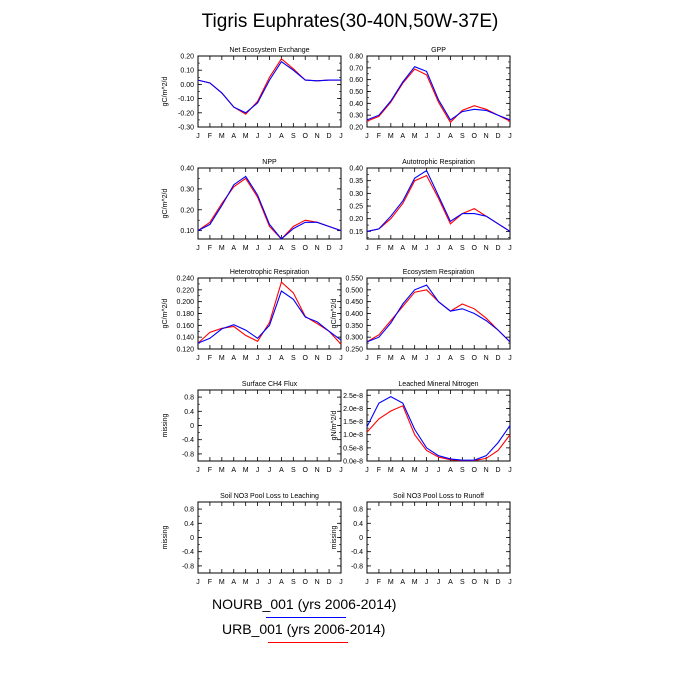 Image resolution: width=700 pixels, height=700 pixels. Describe the element at coordinates (188, 566) in the screenshot. I see `y-tick-label: -0.8` at that location.